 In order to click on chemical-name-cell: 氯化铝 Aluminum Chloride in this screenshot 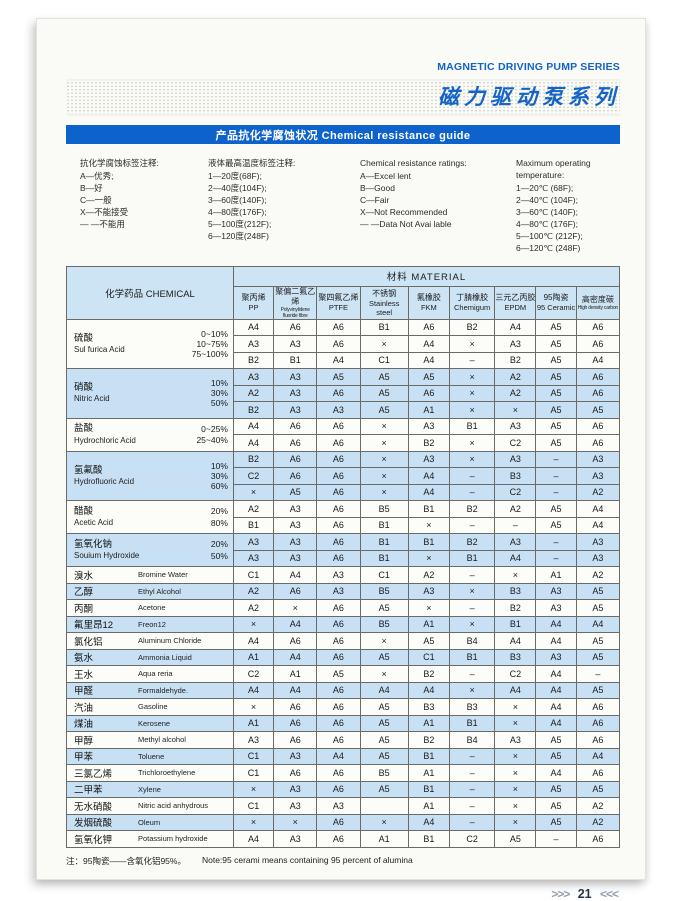, I will do `click(150, 641)`.